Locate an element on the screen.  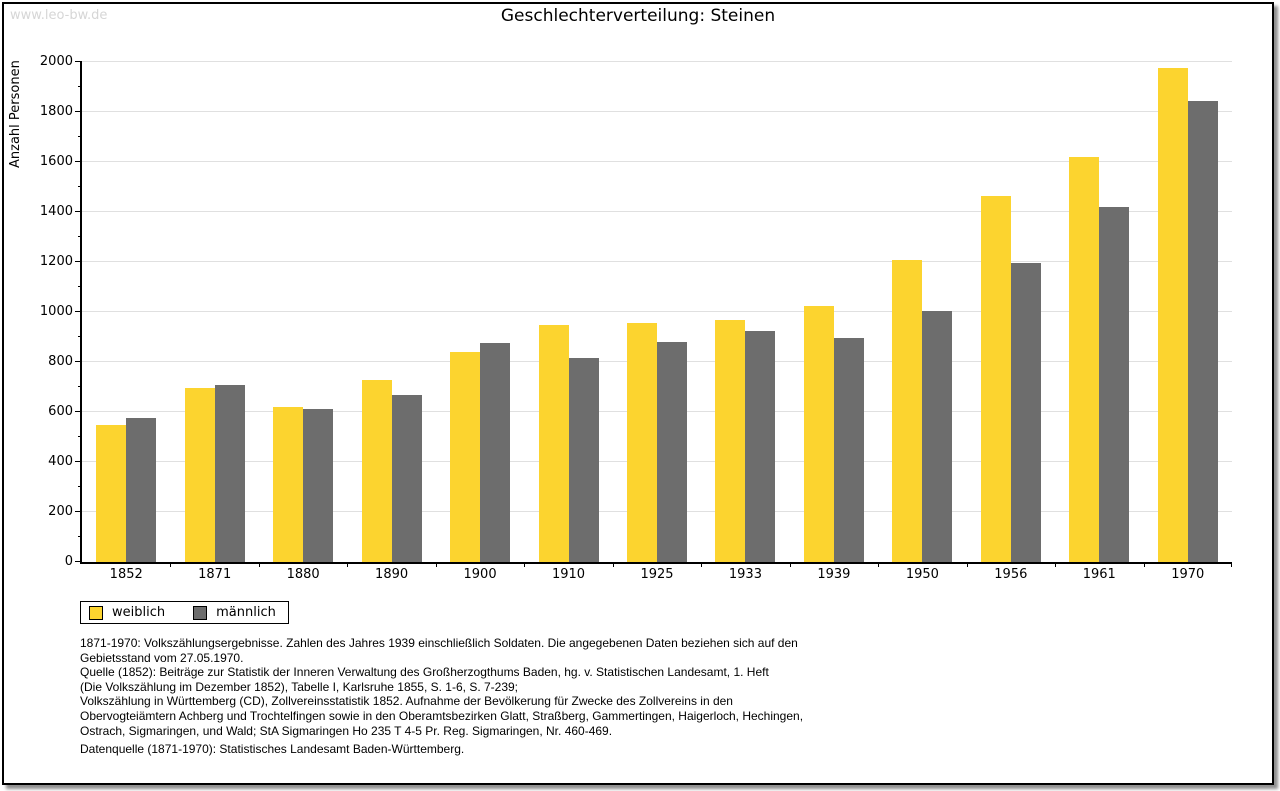
bar-group: 1970 is located at coordinates (1188, 322).